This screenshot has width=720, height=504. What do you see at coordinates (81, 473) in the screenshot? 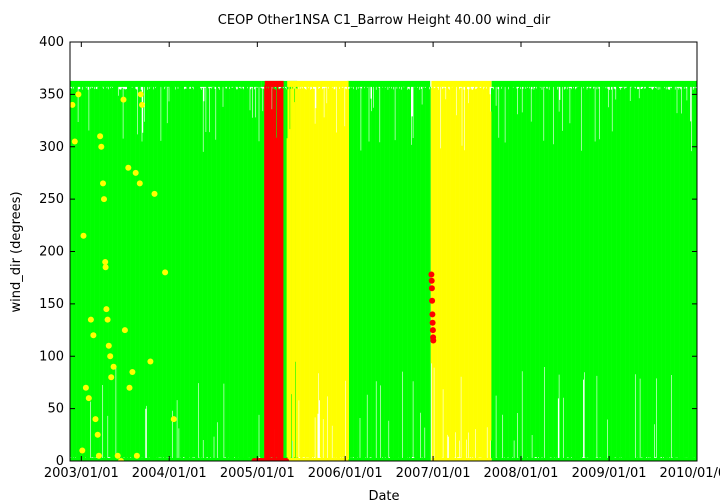
I see `x-tick-label-0: 2003/01/01` at bounding box center [81, 473].